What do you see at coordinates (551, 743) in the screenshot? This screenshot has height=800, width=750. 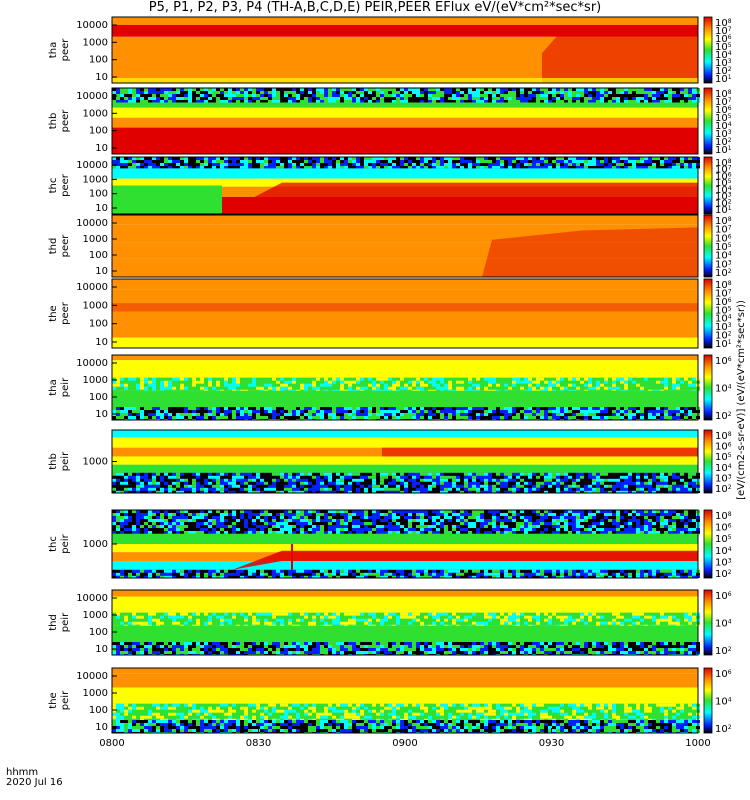 I see `x-tick-label: 0930` at bounding box center [551, 743].